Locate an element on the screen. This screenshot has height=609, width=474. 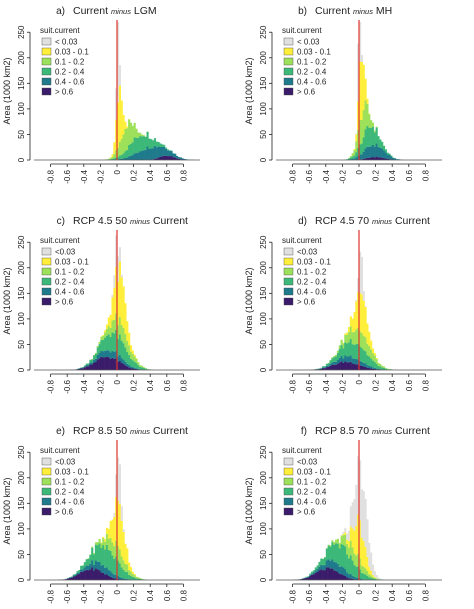
bar-bin53-class3 is located at coordinates (132, 364).